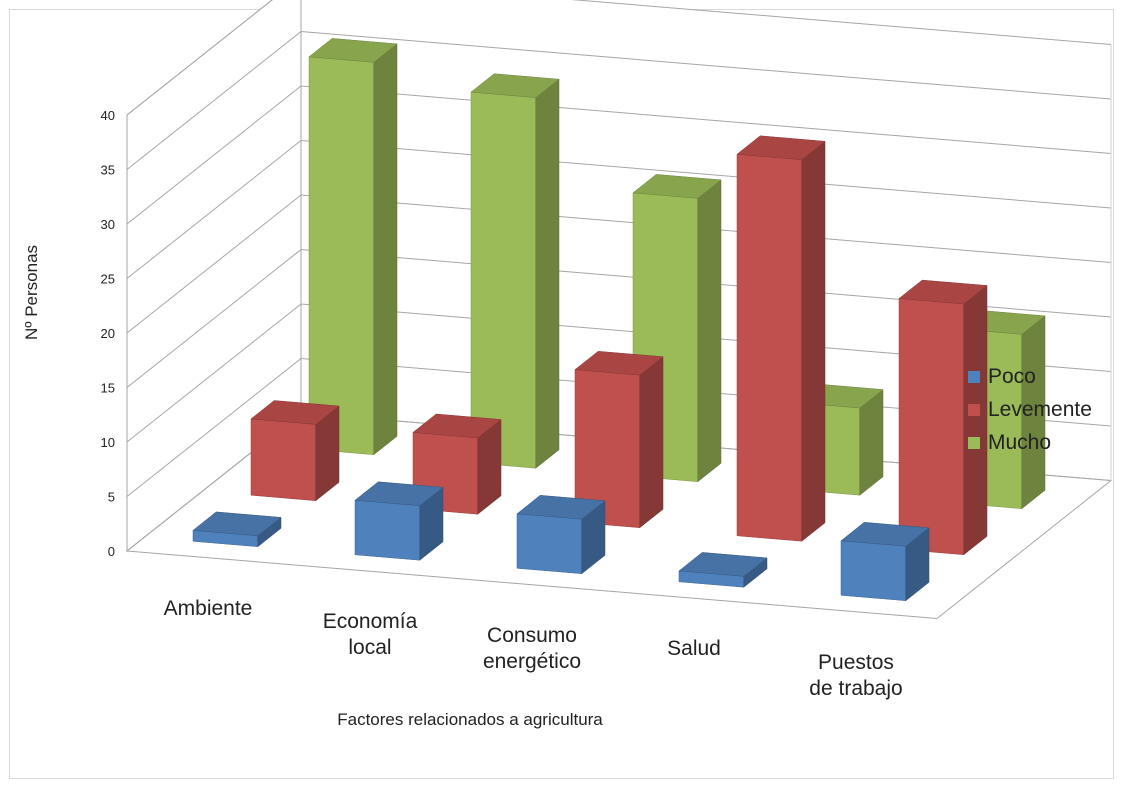 This screenshot has width=1124, height=789. What do you see at coordinates (108, 224) in the screenshot?
I see `y-tick-label: 30` at bounding box center [108, 224].